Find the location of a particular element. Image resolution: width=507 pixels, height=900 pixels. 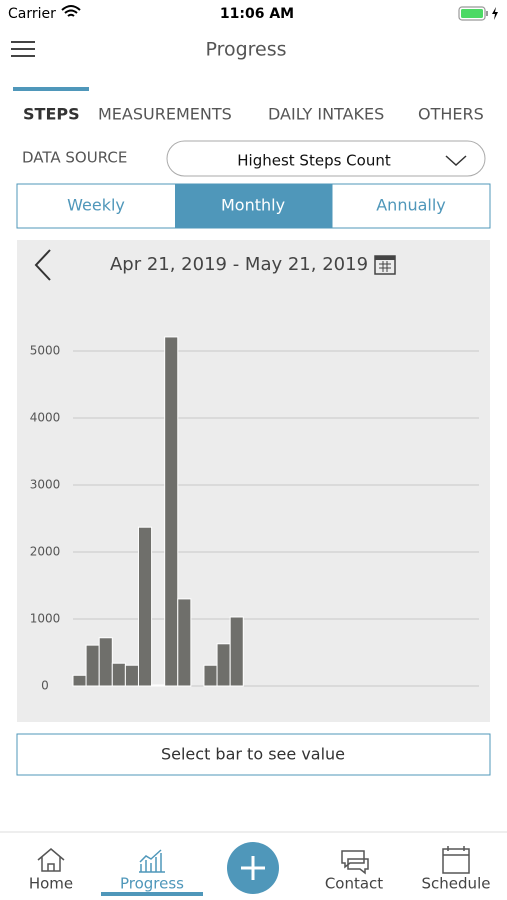

y-tick-label: 5000 is located at coordinates (45, 351).